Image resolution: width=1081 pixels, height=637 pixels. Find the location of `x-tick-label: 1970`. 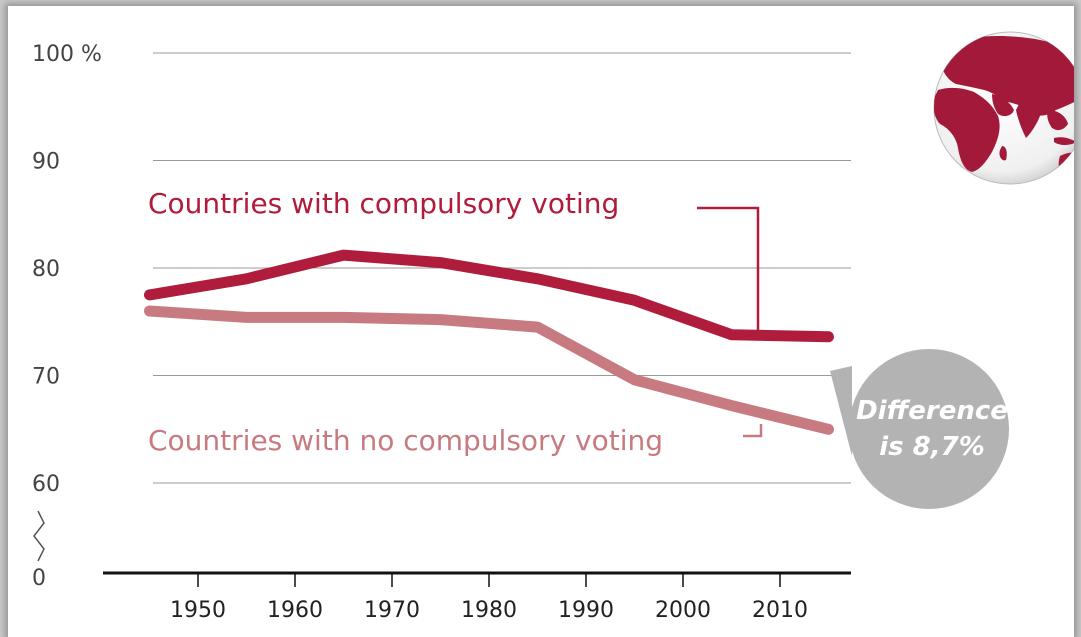

x-tick-label: 1970 is located at coordinates (392, 610).